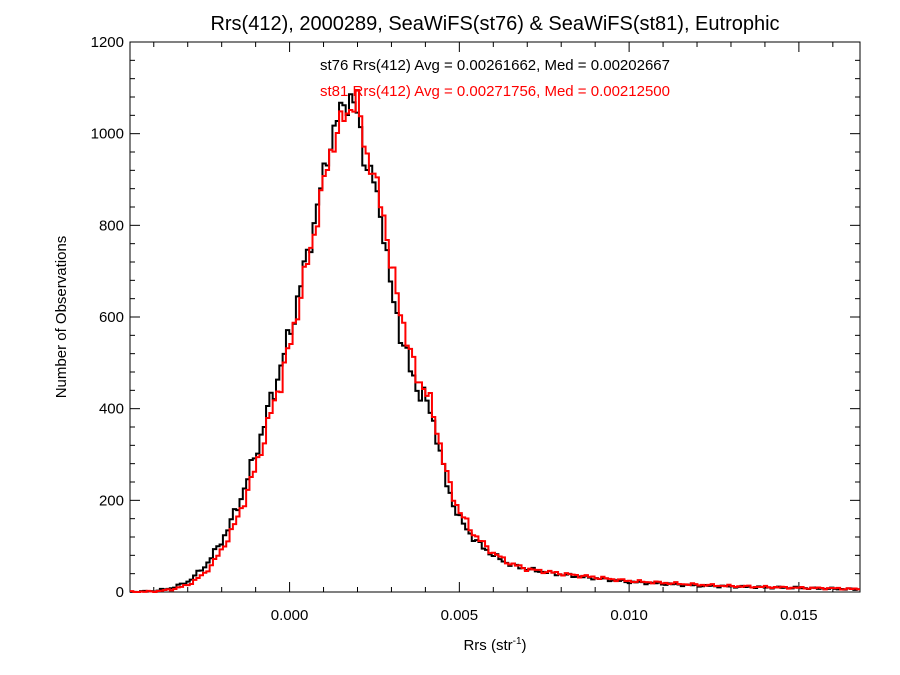  I want to click on y-tick-label: 200, so click(111, 500).